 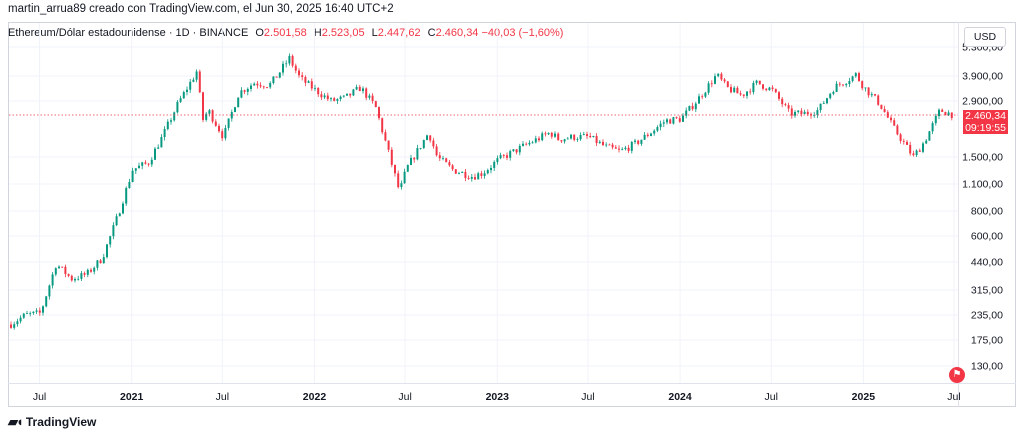 I want to click on close-label: C, so click(x=431, y=33).